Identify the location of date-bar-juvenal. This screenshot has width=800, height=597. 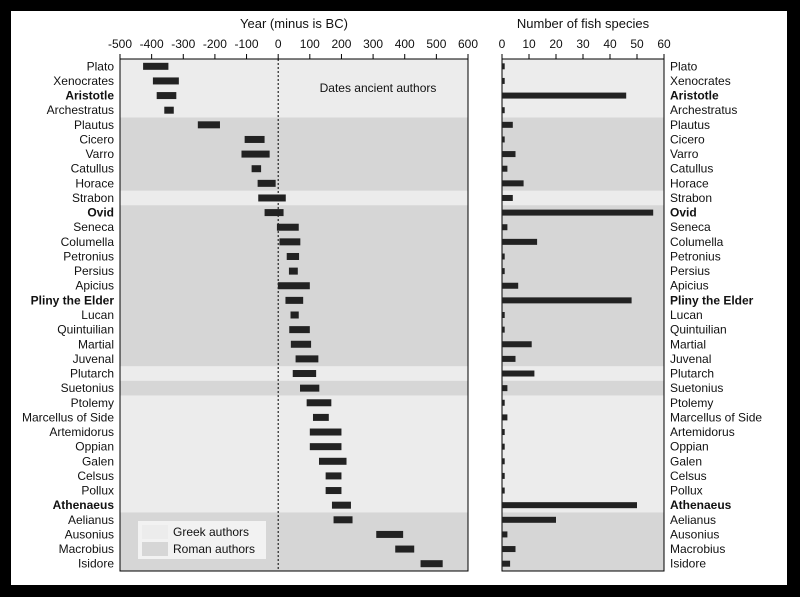
(307, 359).